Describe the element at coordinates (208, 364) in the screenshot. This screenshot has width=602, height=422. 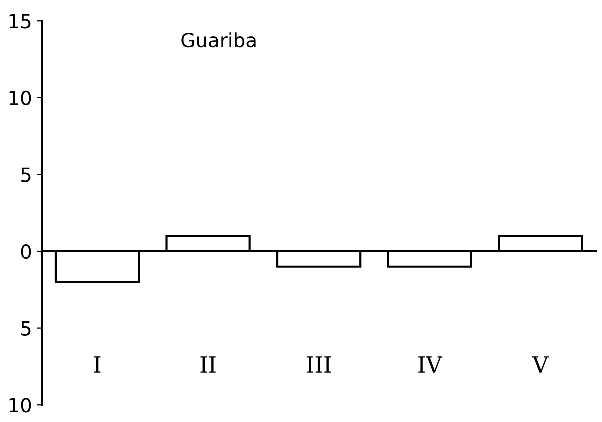
I see `x-tick-label: II` at that location.